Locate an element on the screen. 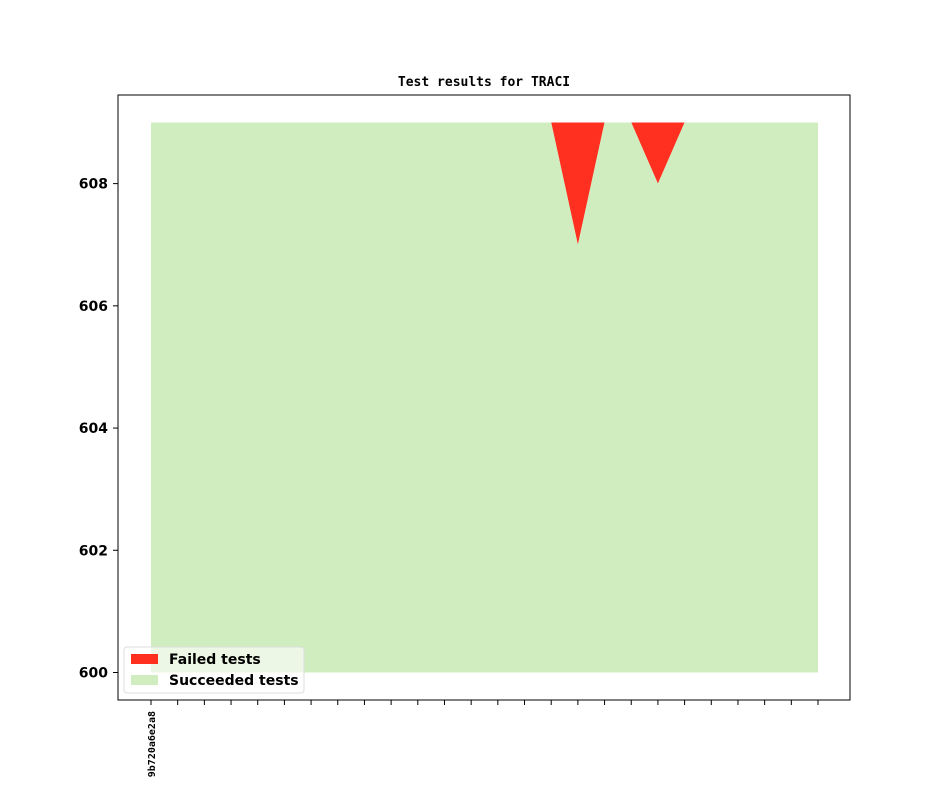  legend-label-succeeded: Succeeded tests is located at coordinates (234, 681).